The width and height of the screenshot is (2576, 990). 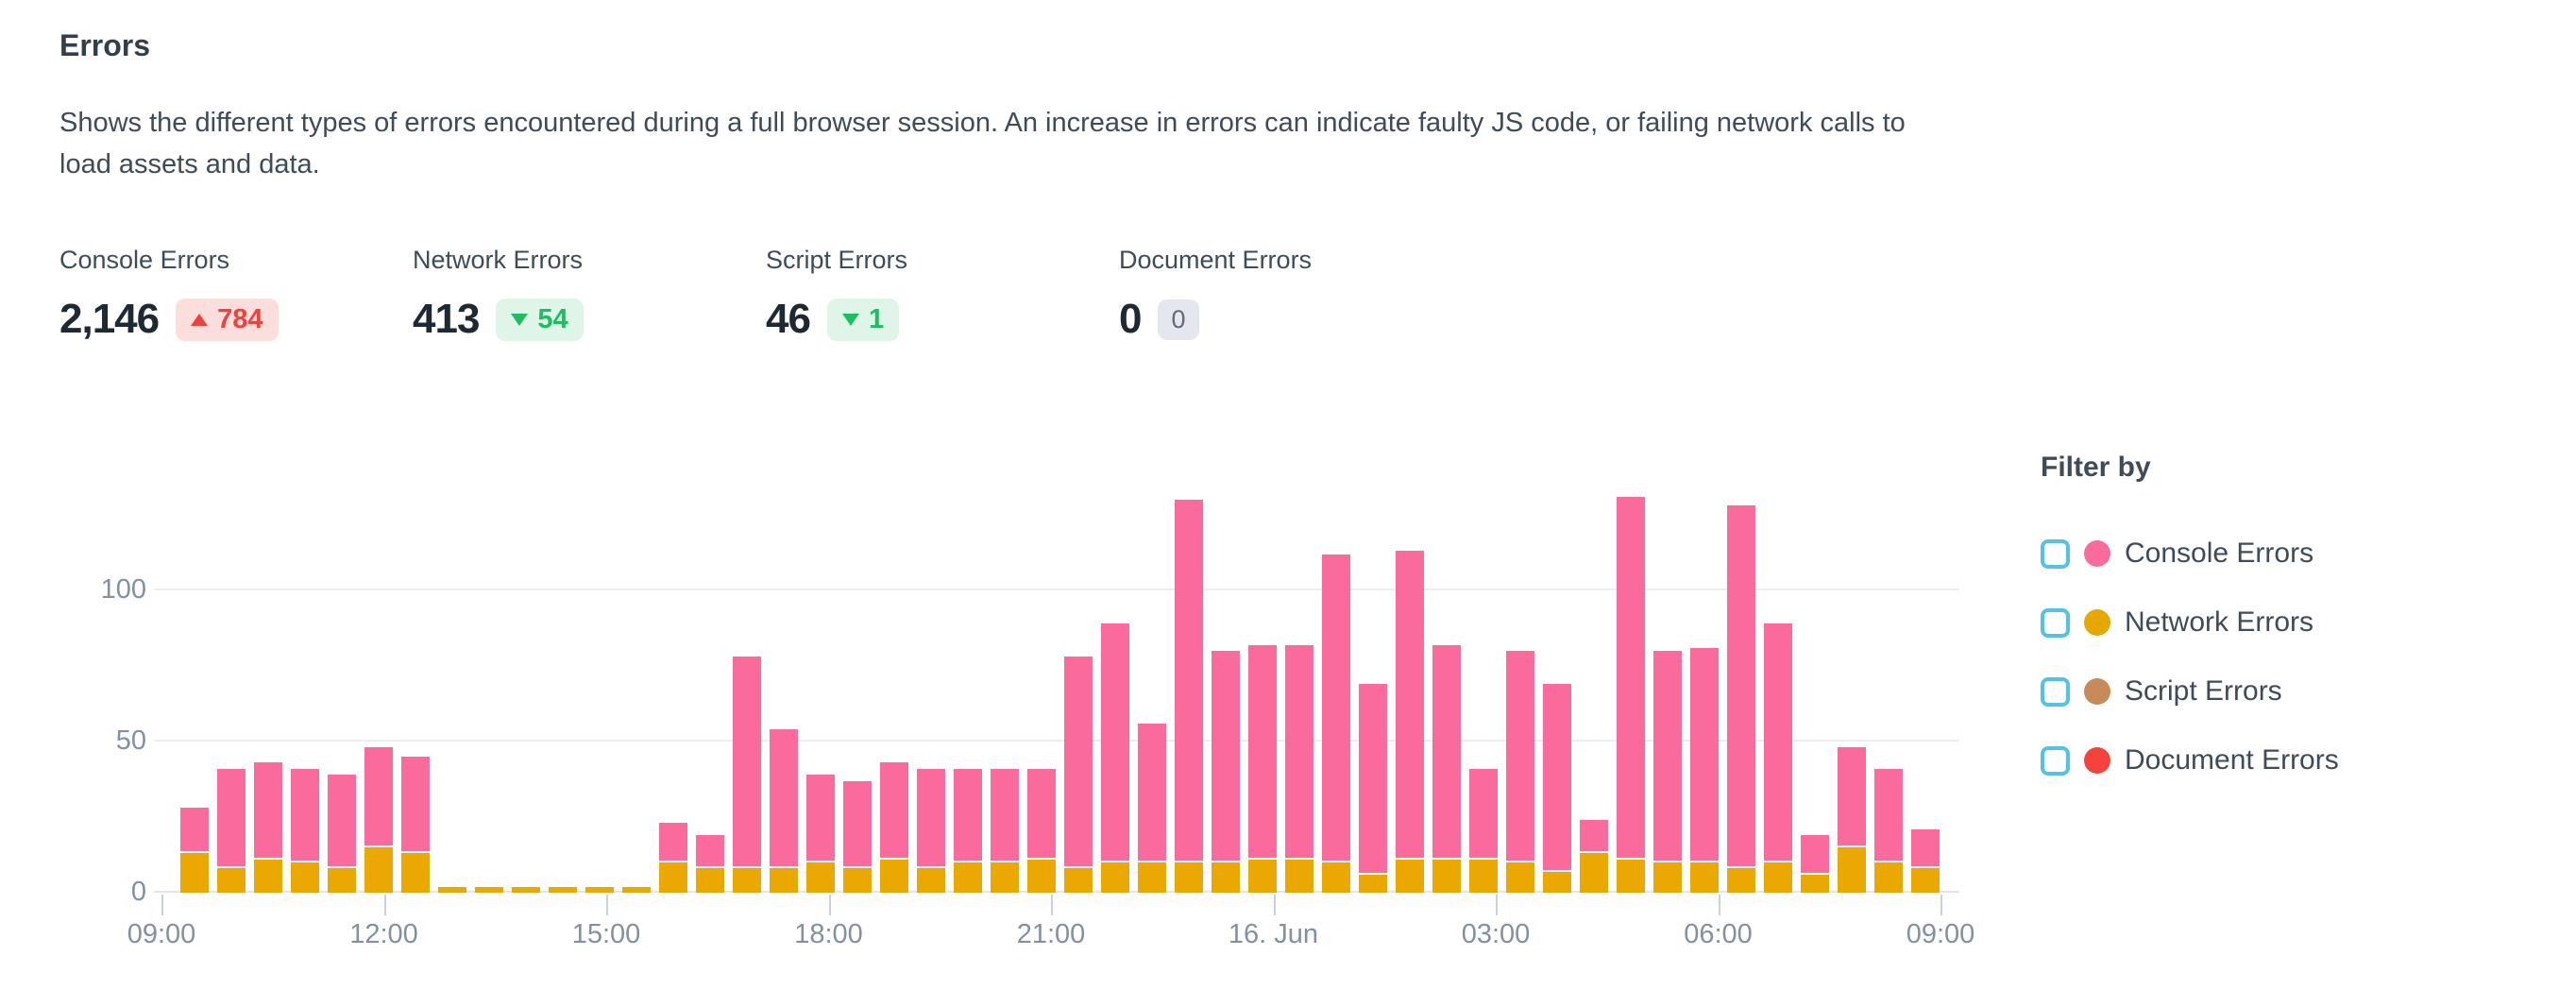 What do you see at coordinates (710, 864) in the screenshot?
I see `bar-16:30` at bounding box center [710, 864].